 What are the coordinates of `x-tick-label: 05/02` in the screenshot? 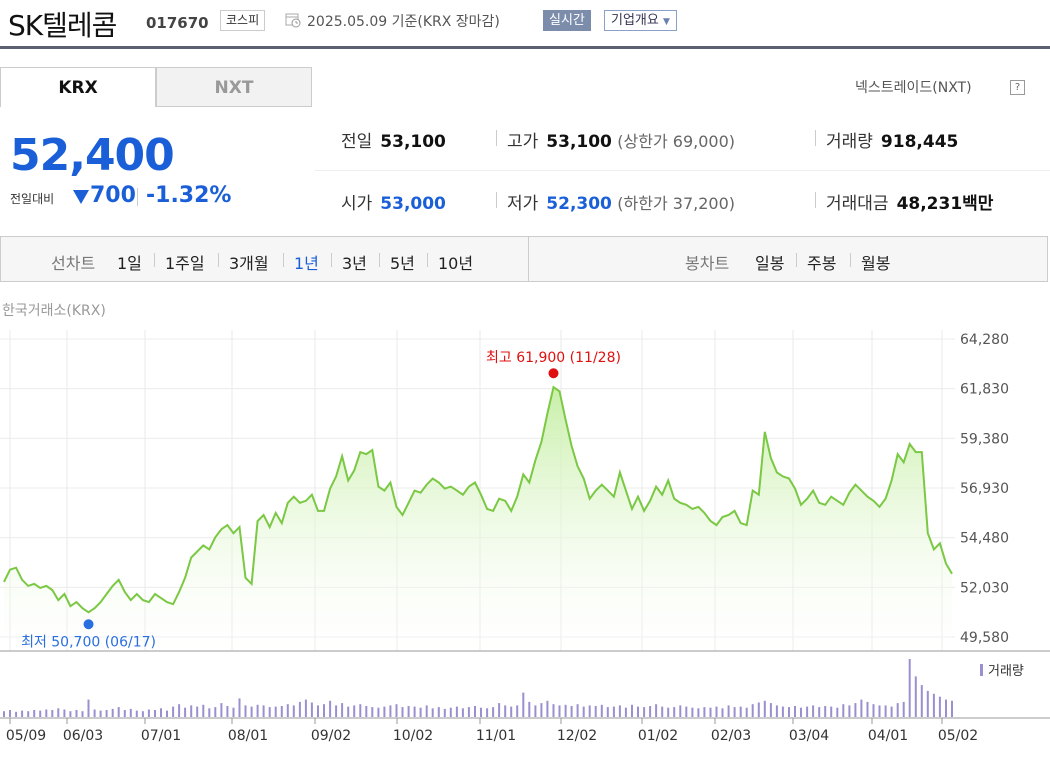 It's located at (958, 736).